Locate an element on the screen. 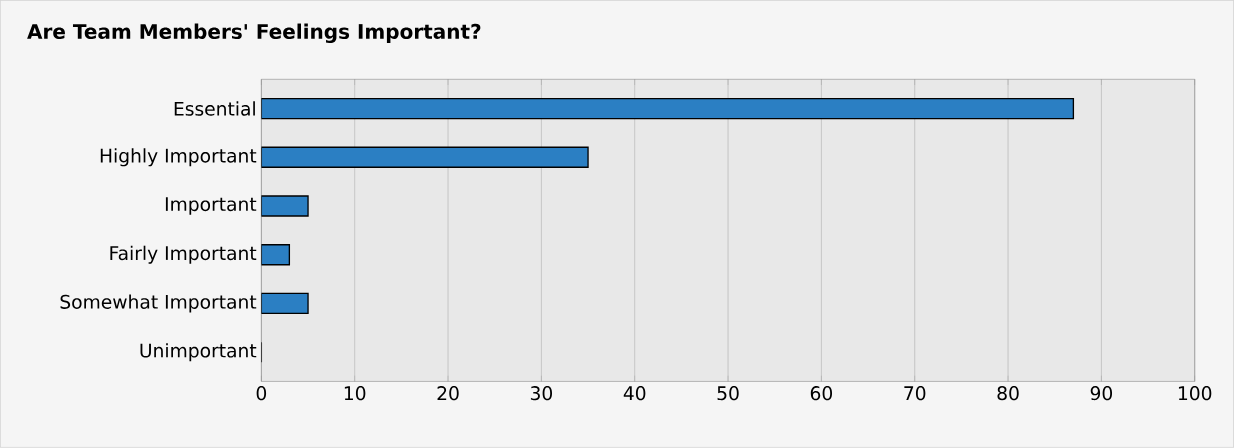  x-tick-label: 20 is located at coordinates (448, 393).